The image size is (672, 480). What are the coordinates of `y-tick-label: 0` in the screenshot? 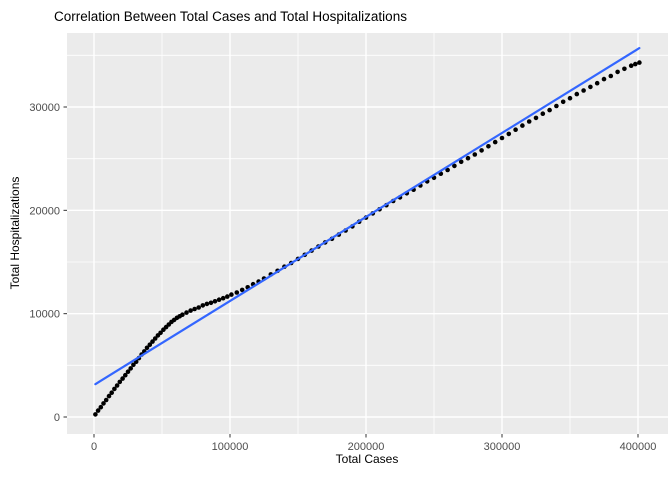 It's located at (57, 418).